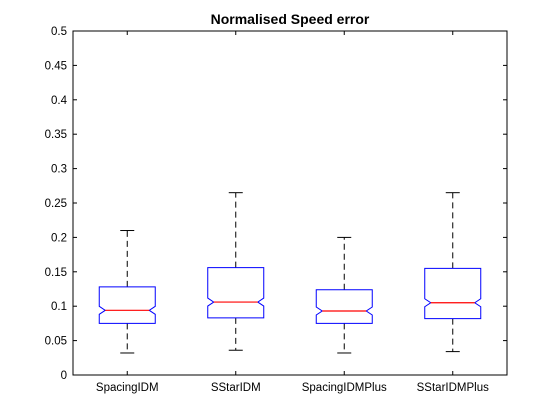  Describe the element at coordinates (59, 170) in the screenshot. I see `y-tick-label: 0.3` at that location.